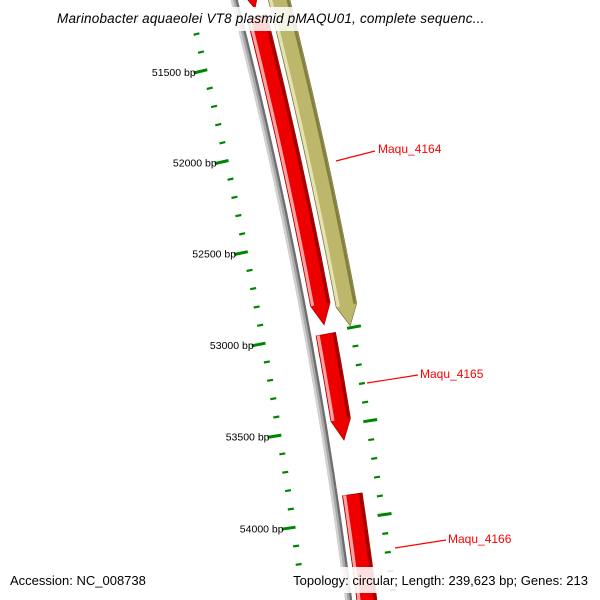 The image size is (600, 600). I want to click on gene-label-maqu_4164: Maqu_4164, so click(410, 149).